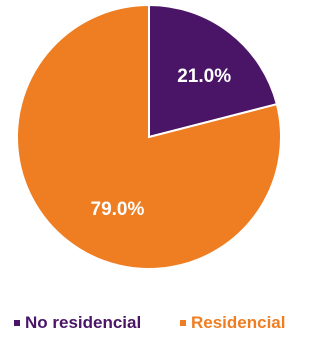 The width and height of the screenshot is (327, 337). What do you see at coordinates (238, 322) in the screenshot?
I see `legend-label-residencial: Residencial` at bounding box center [238, 322].